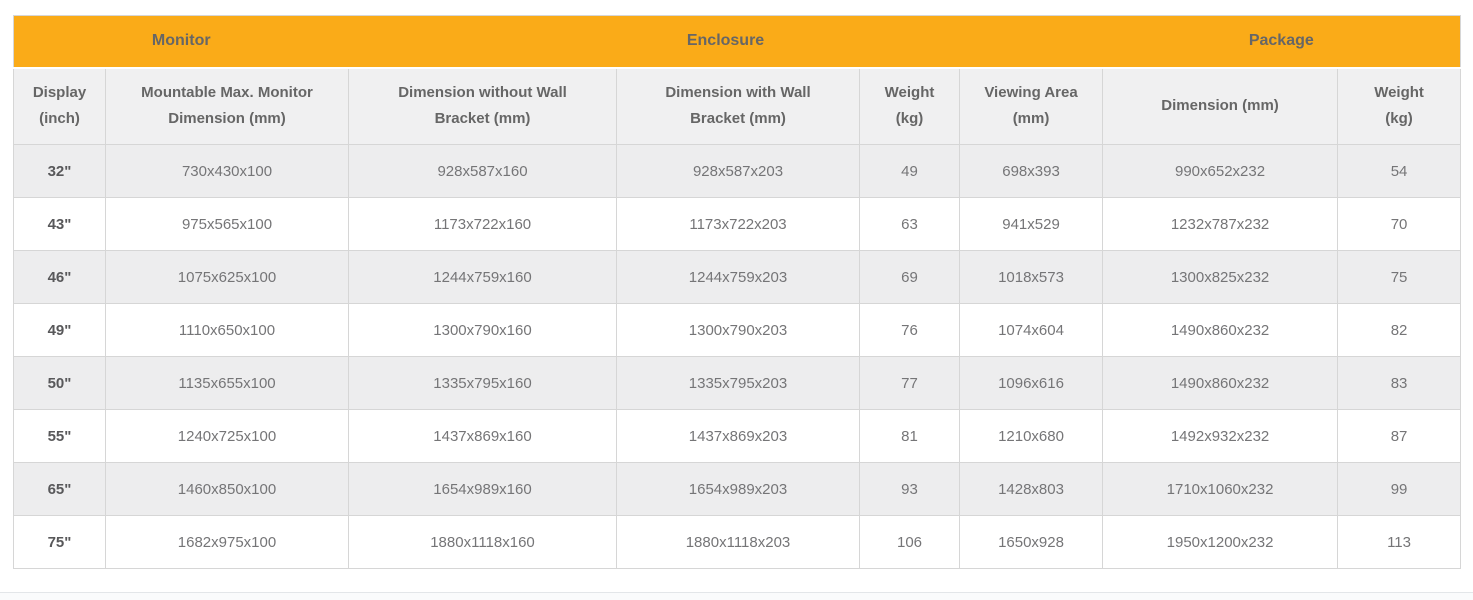 This screenshot has width=1473, height=600. What do you see at coordinates (1031, 277) in the screenshot?
I see `viewing-area-cell: 1018x573` at bounding box center [1031, 277].